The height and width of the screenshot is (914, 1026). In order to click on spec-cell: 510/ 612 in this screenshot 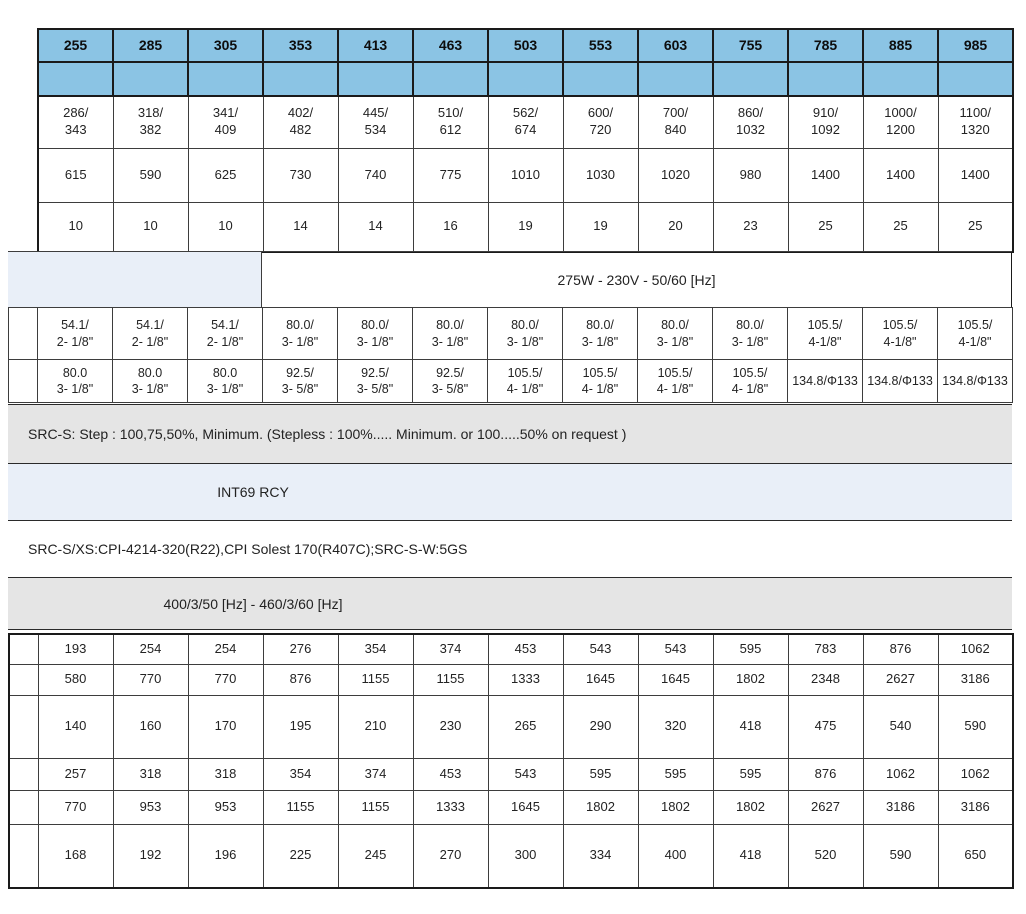, I will do `click(450, 122)`.